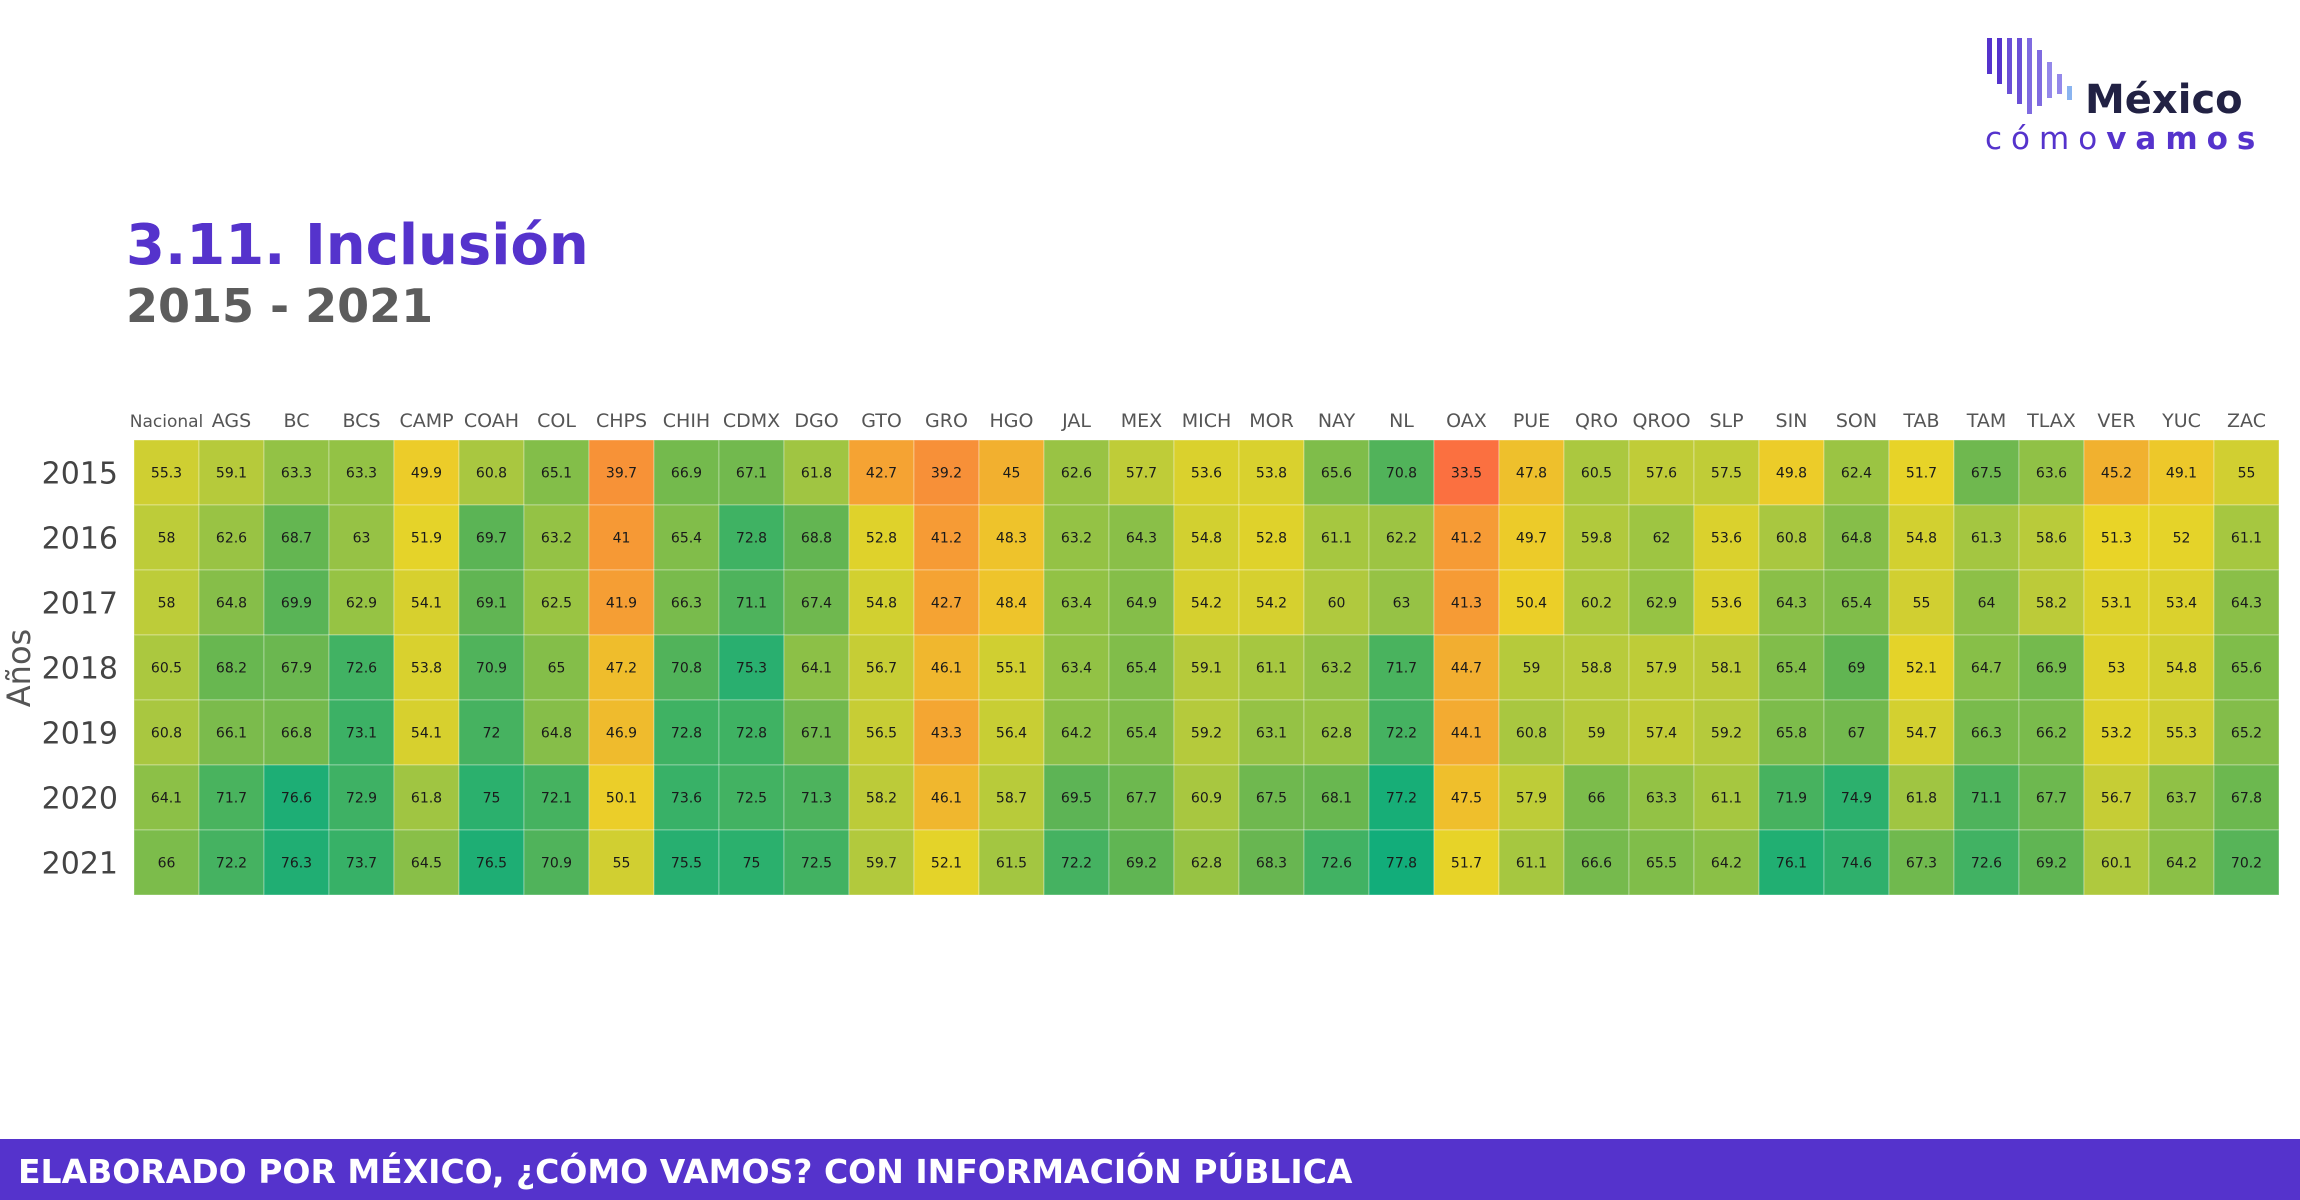 This screenshot has width=2300, height=1200. I want to click on cell-value-label: 65.6, so click(2246, 669).